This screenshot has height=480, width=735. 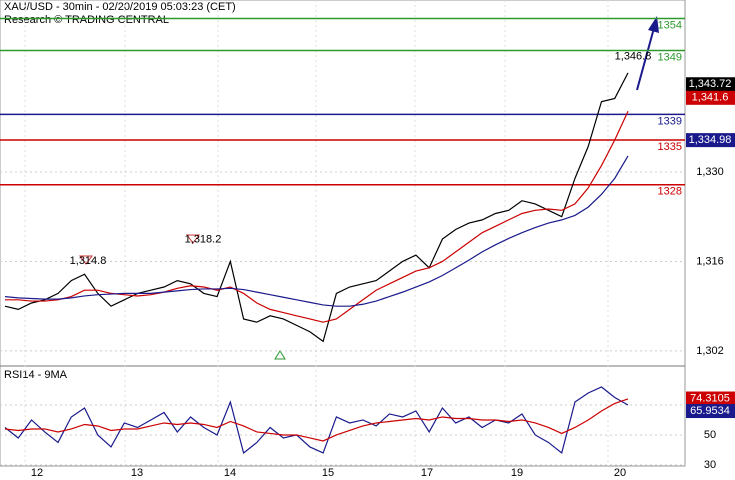 I want to click on x-tick-label: 20, so click(x=620, y=473).